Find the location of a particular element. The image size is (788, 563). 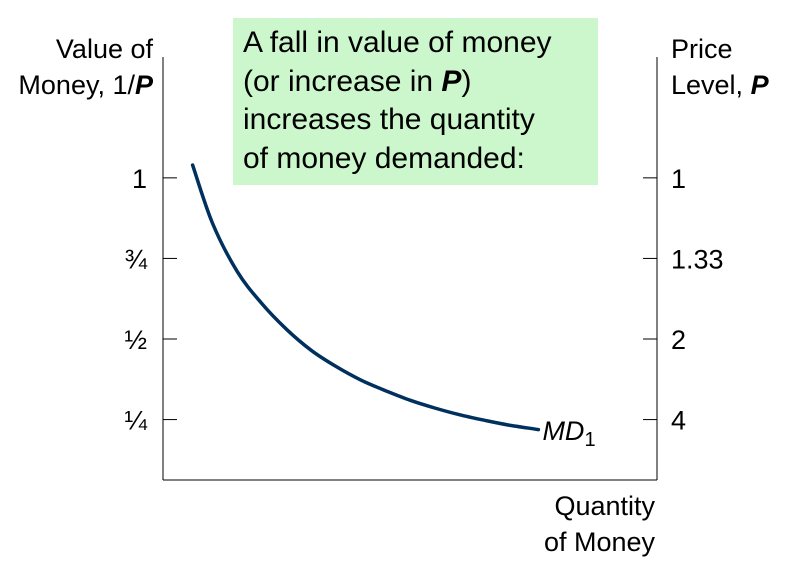

x-axis-title: Quantity of Money is located at coordinates (567, 524).